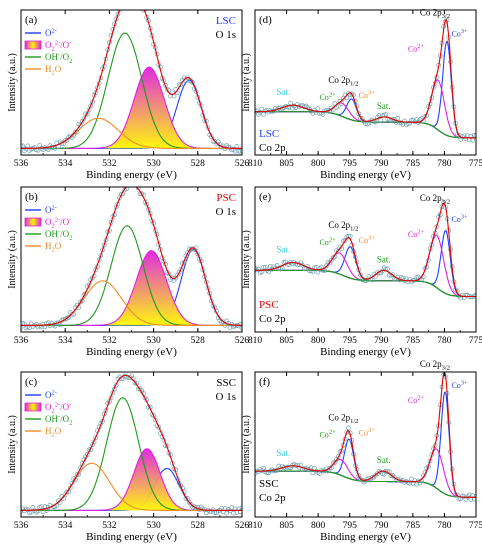  Describe the element at coordinates (286, 341) in the screenshot. I see `x-tick-label: 805` at that location.